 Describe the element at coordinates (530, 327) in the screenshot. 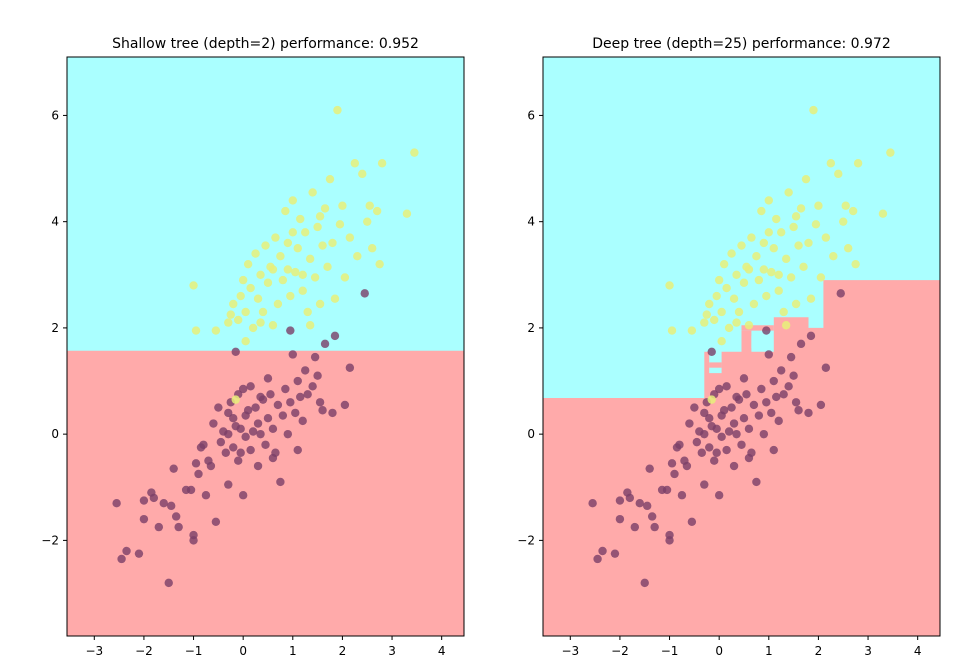

I see `y-axis-ticks: −2 0 2 4 6` at that location.